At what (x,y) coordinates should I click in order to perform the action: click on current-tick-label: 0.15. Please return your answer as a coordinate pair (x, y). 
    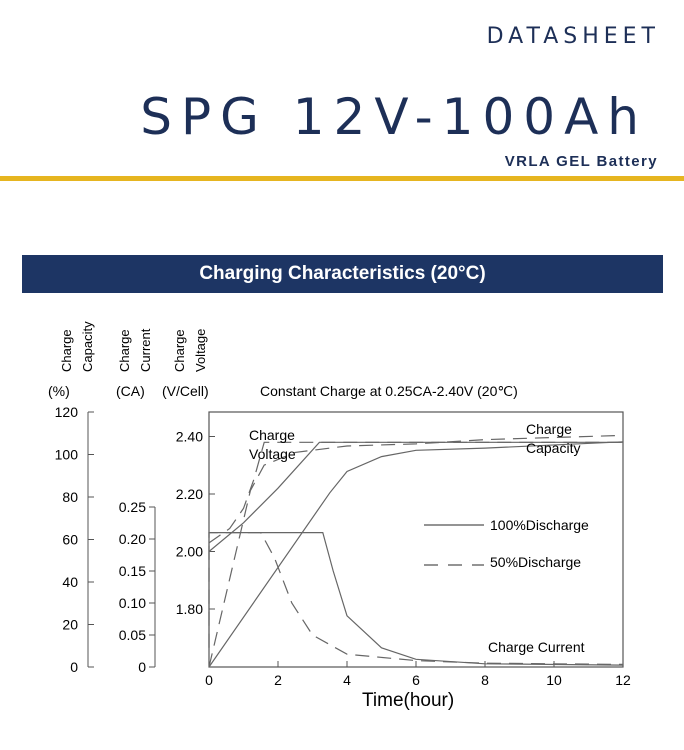
    Looking at the image, I should click on (132, 571).